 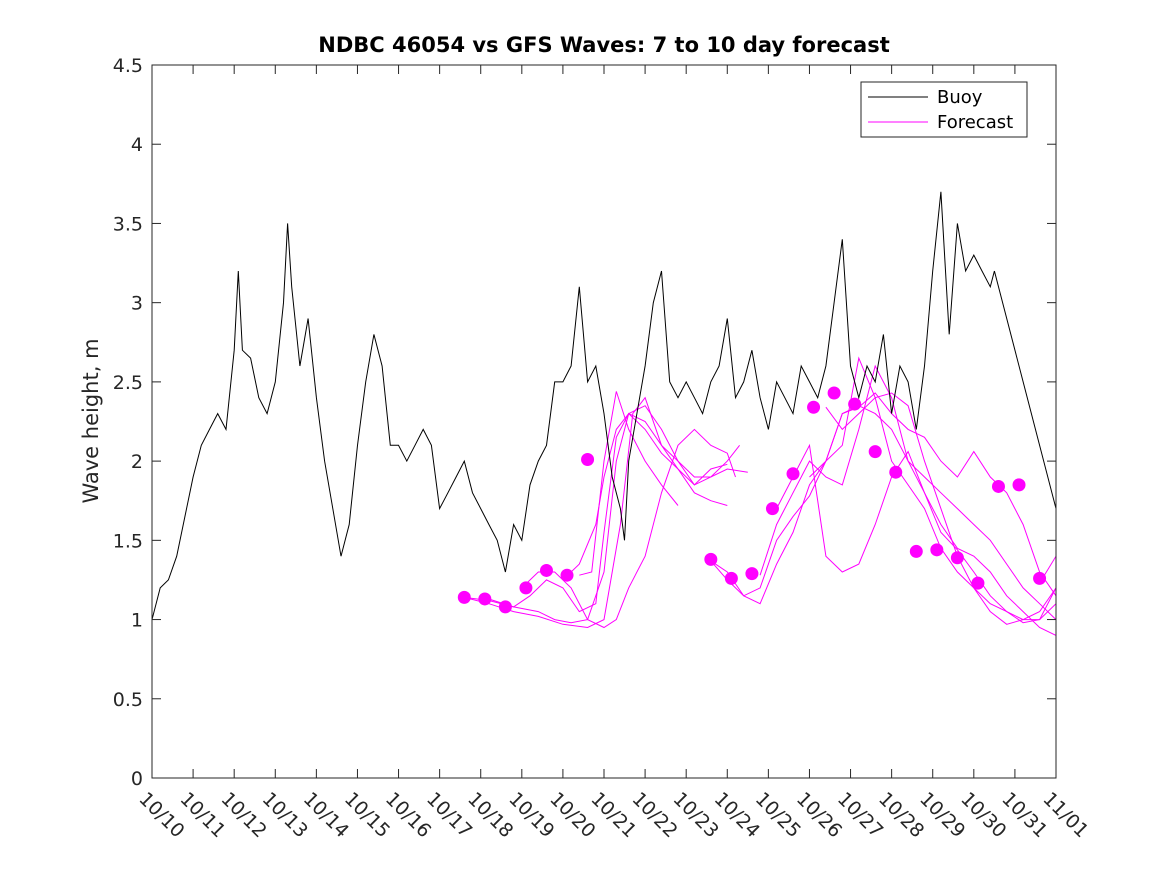 What do you see at coordinates (128, 700) in the screenshot?
I see `y-tick-label: 0.5` at bounding box center [128, 700].